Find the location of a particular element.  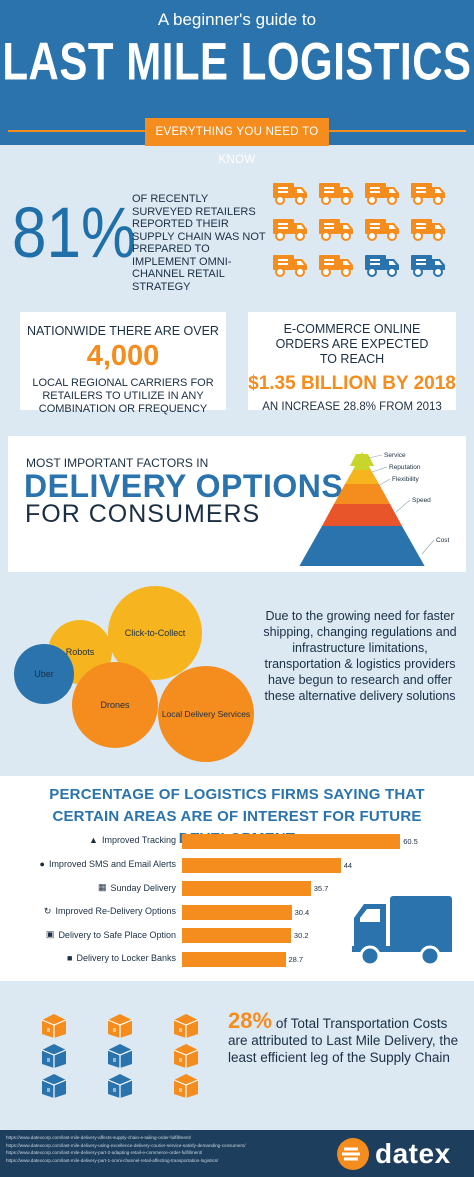

pyramid-speed is located at coordinates (362, 515).